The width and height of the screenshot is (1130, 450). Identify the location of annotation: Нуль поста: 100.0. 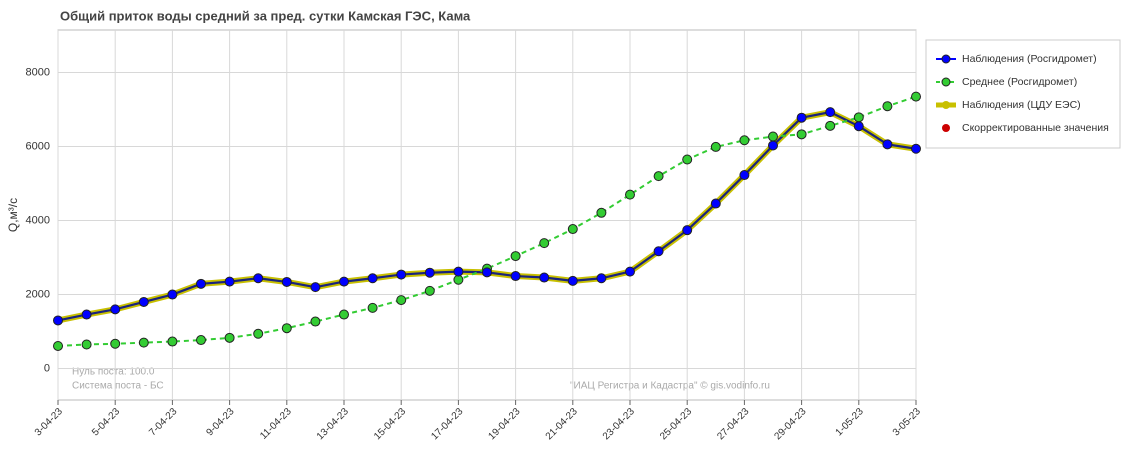
(113, 372).